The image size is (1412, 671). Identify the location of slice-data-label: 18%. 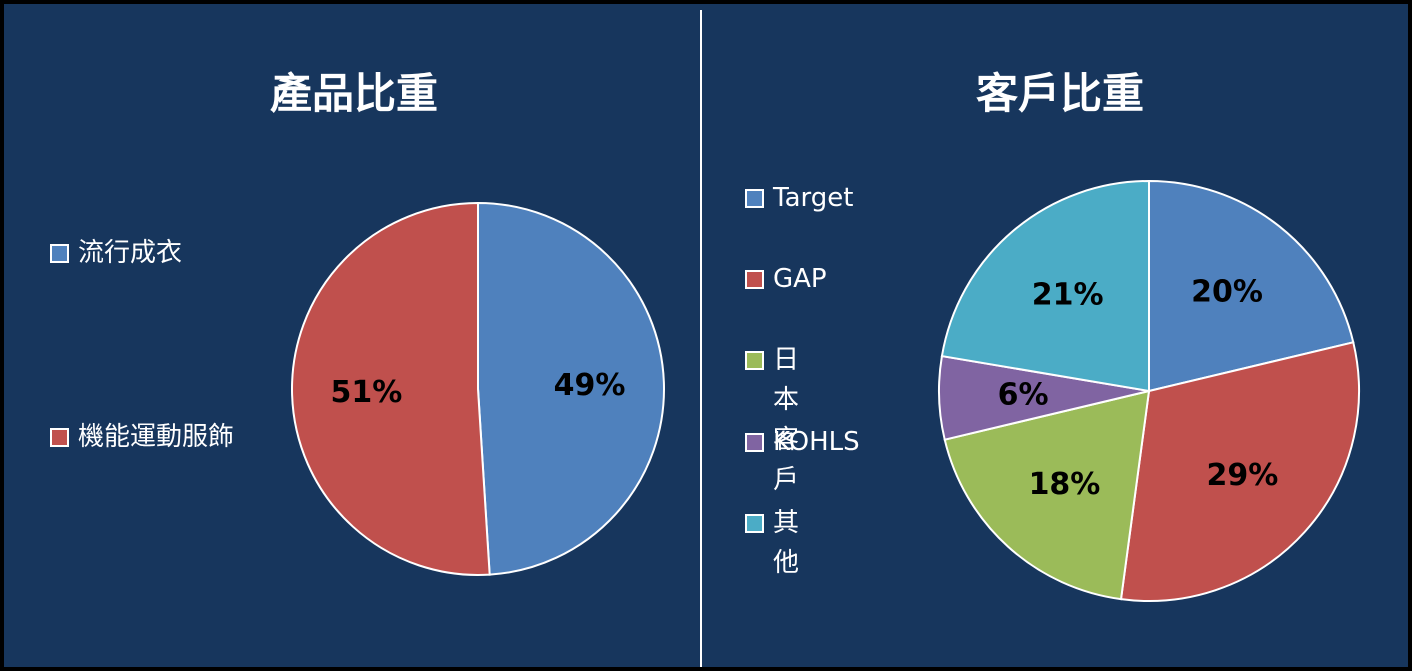
(1065, 484).